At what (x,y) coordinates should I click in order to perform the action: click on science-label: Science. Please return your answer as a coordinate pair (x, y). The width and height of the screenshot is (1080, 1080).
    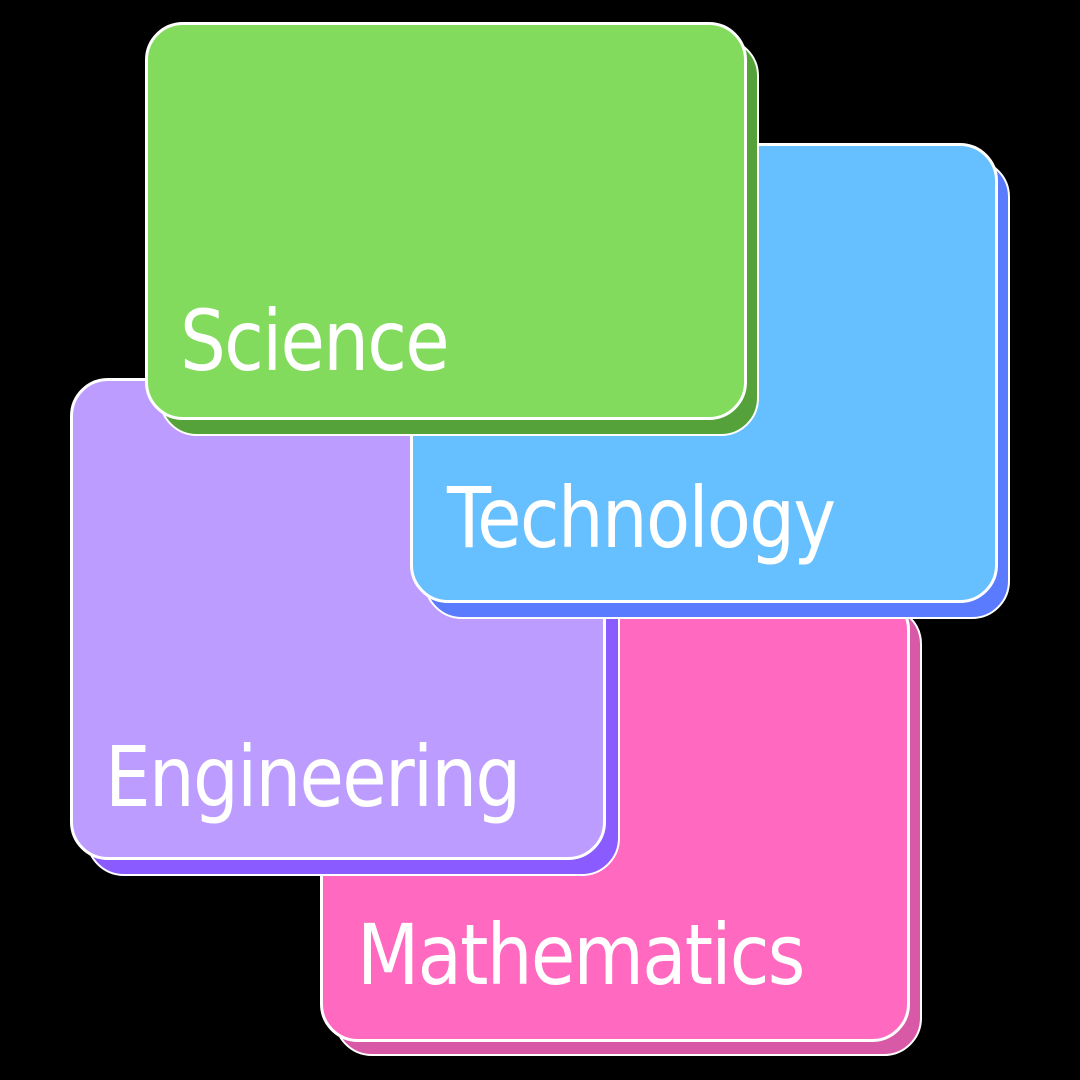
    Looking at the image, I should click on (315, 341).